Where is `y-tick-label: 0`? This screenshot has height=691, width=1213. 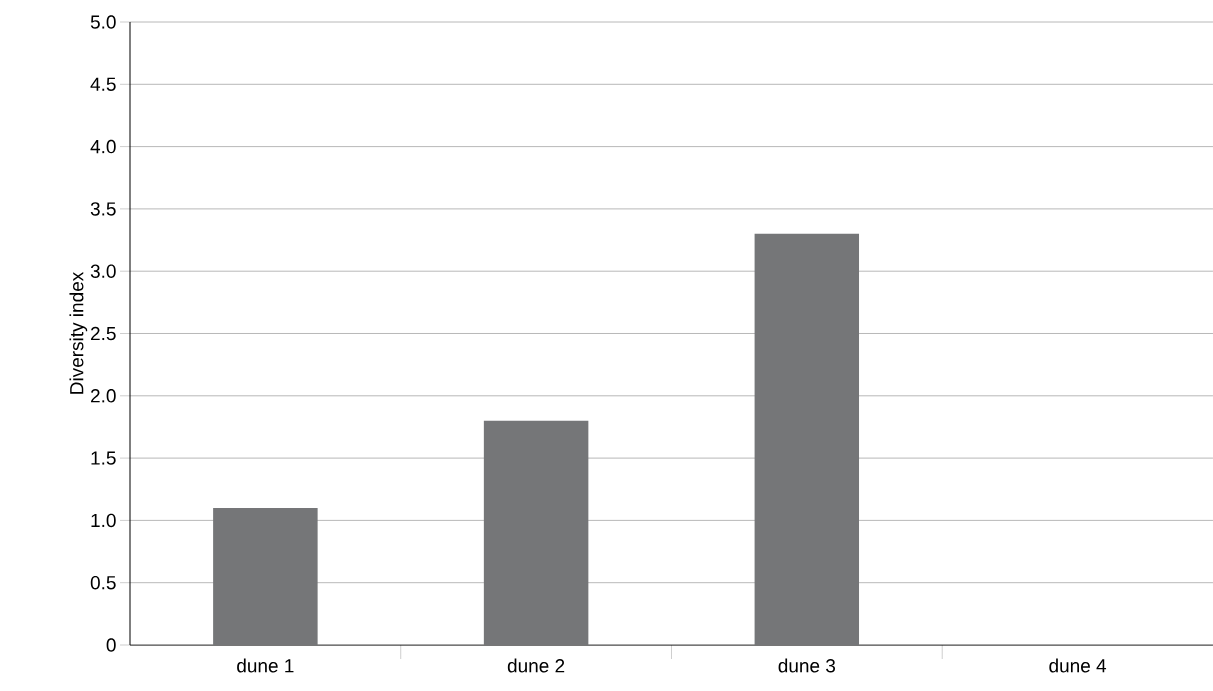
y-tick-label: 0 is located at coordinates (111, 645).